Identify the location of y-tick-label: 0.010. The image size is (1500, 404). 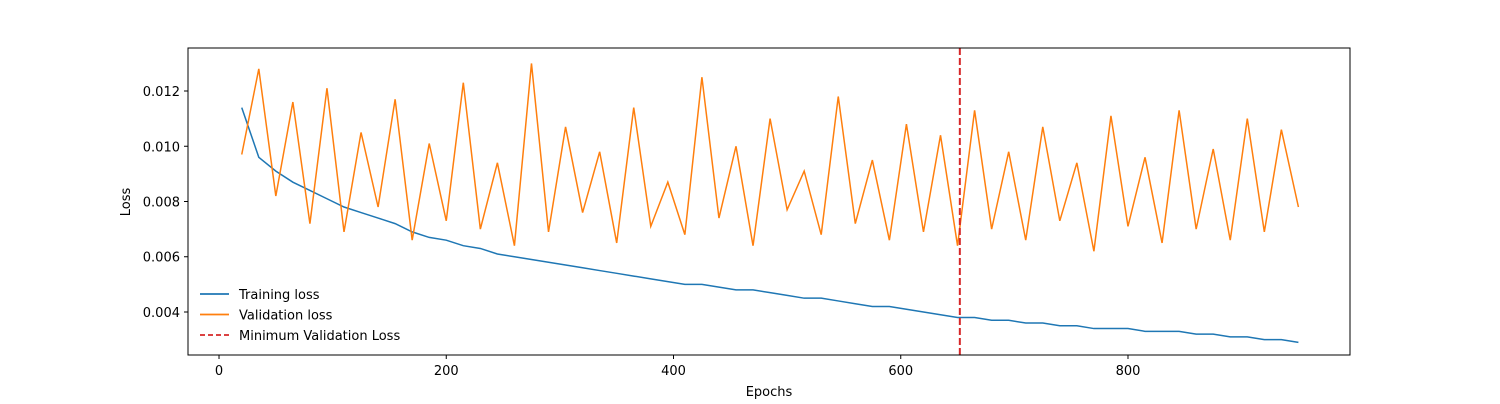
(161, 147).